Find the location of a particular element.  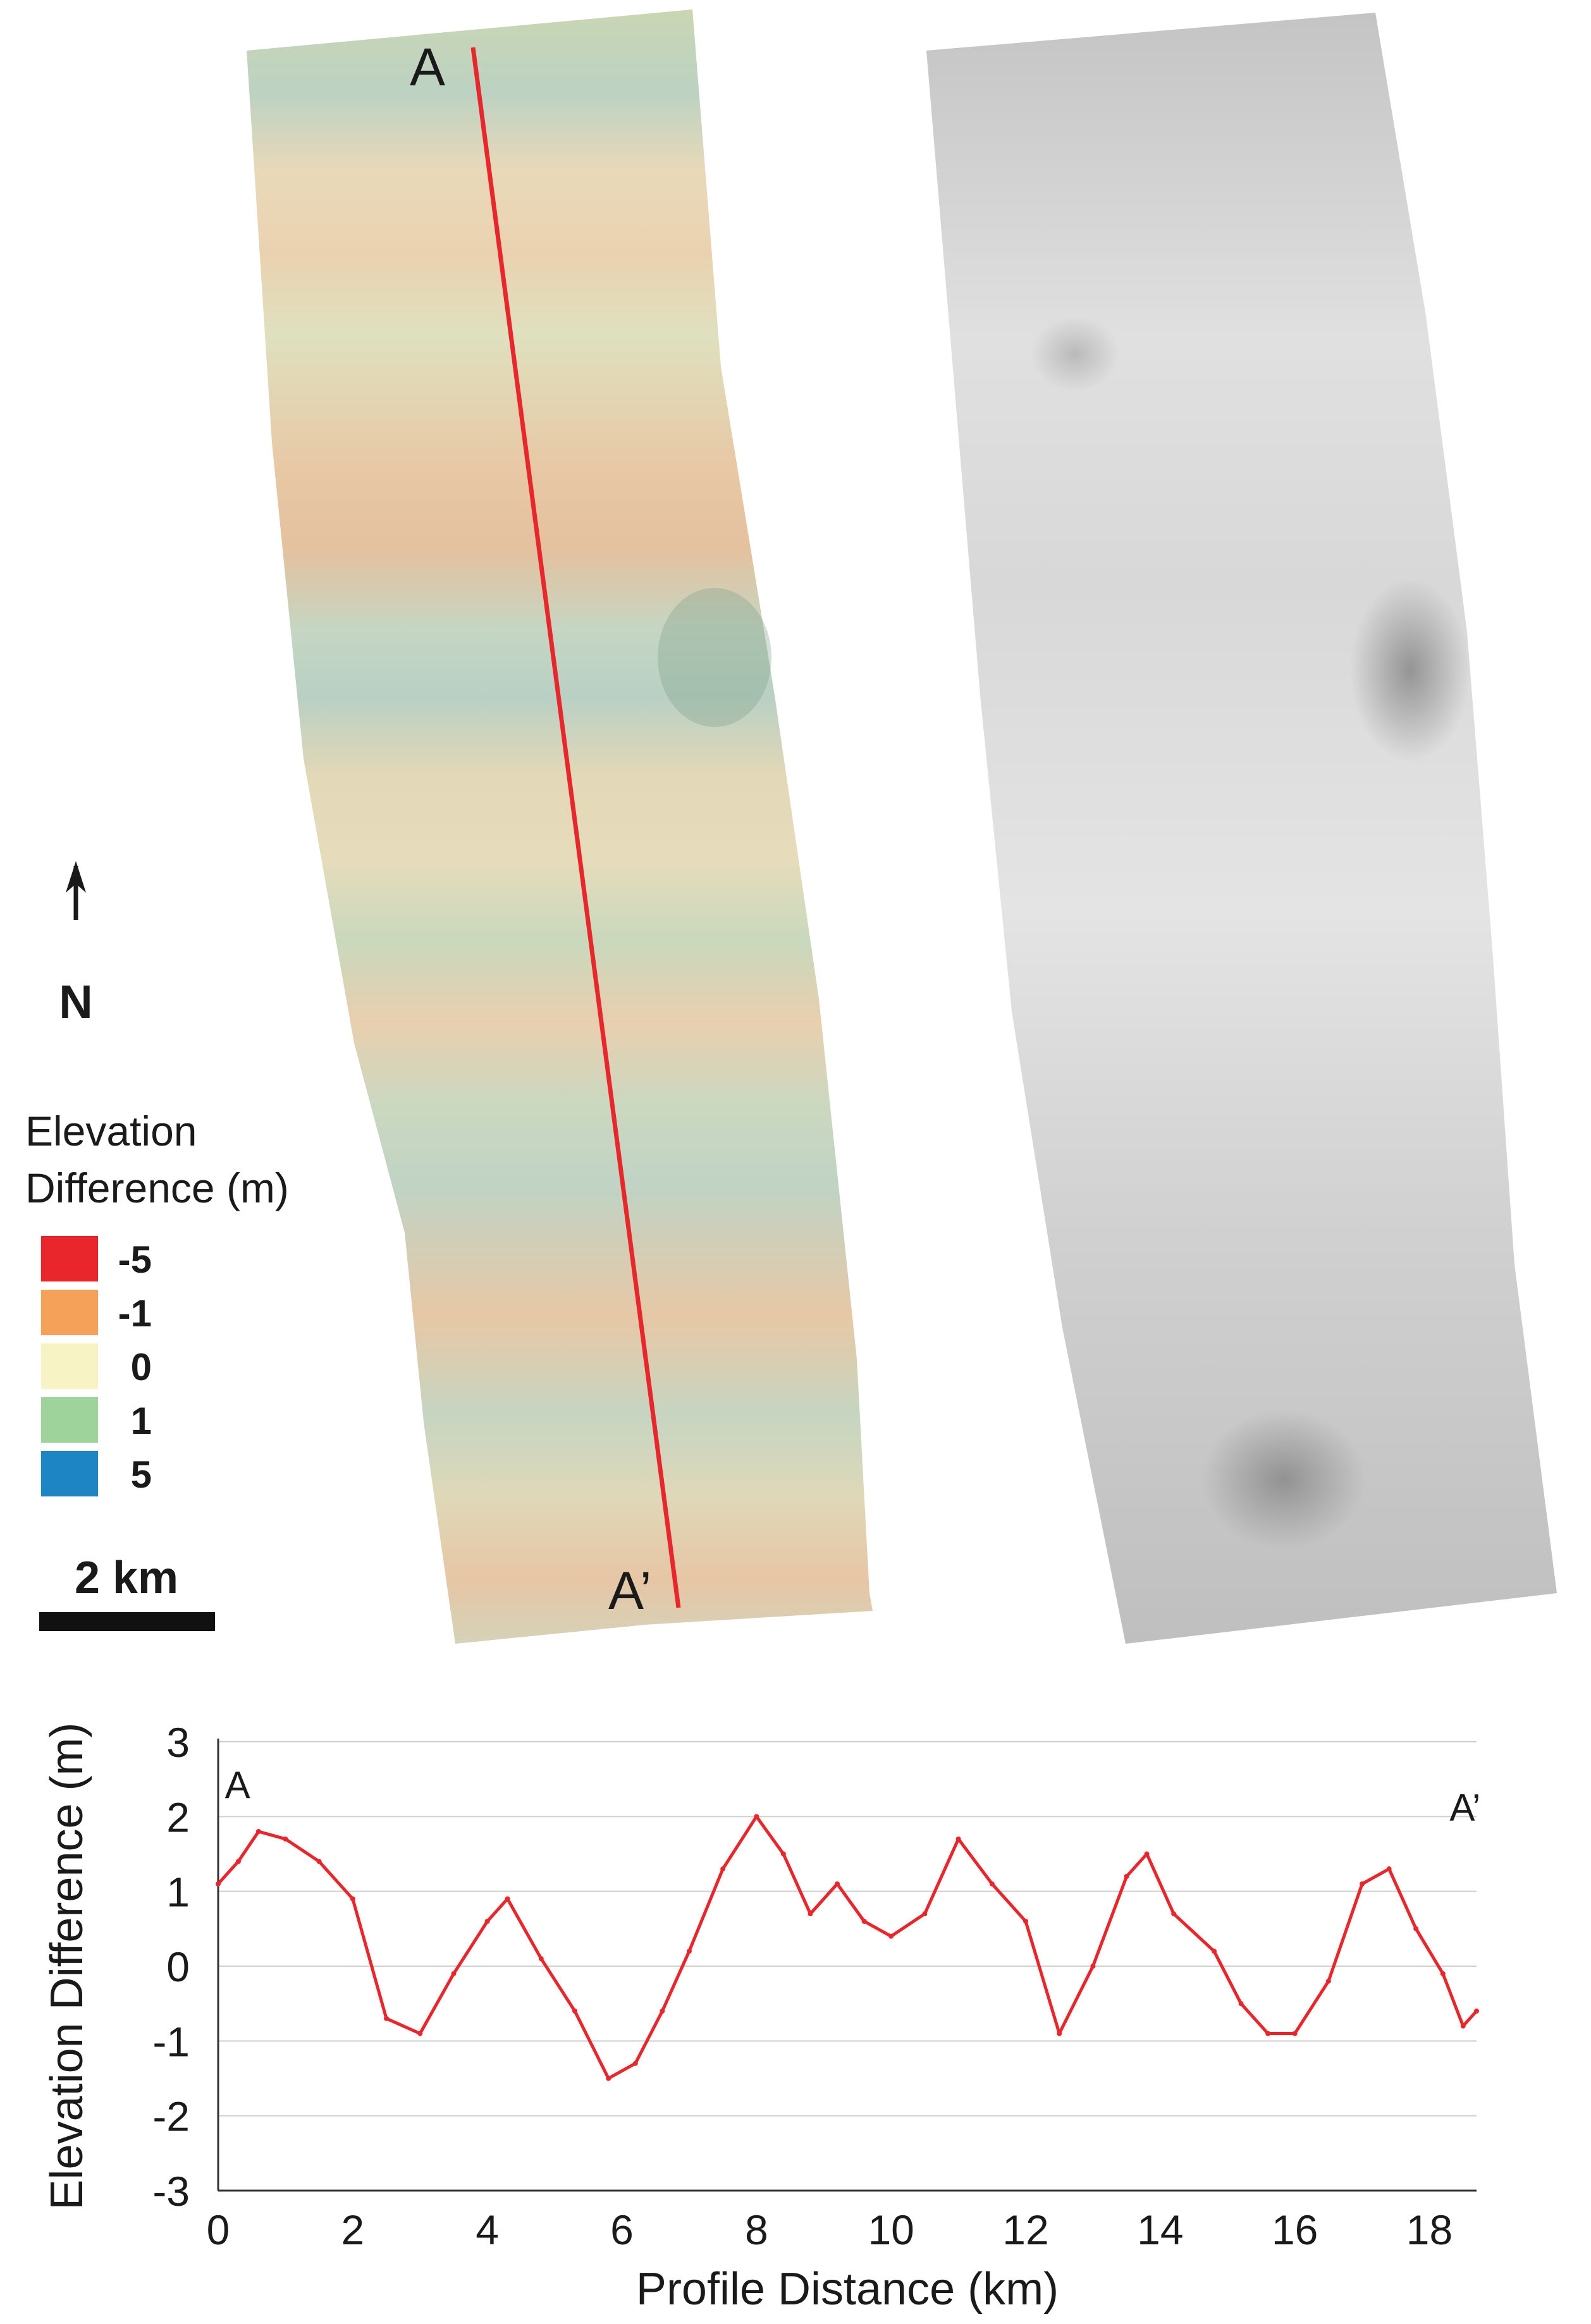

profile-line is located at coordinates (575, 827).